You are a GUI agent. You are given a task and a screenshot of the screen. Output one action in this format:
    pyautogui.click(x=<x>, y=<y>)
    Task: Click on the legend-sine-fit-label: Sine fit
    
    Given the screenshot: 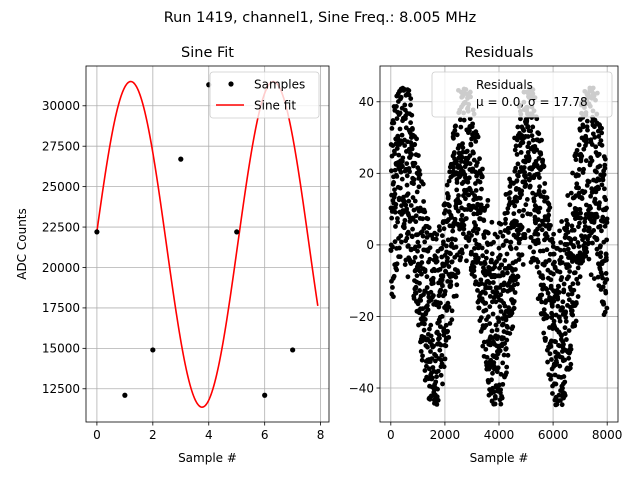 What is the action you would take?
    pyautogui.click(x=275, y=106)
    